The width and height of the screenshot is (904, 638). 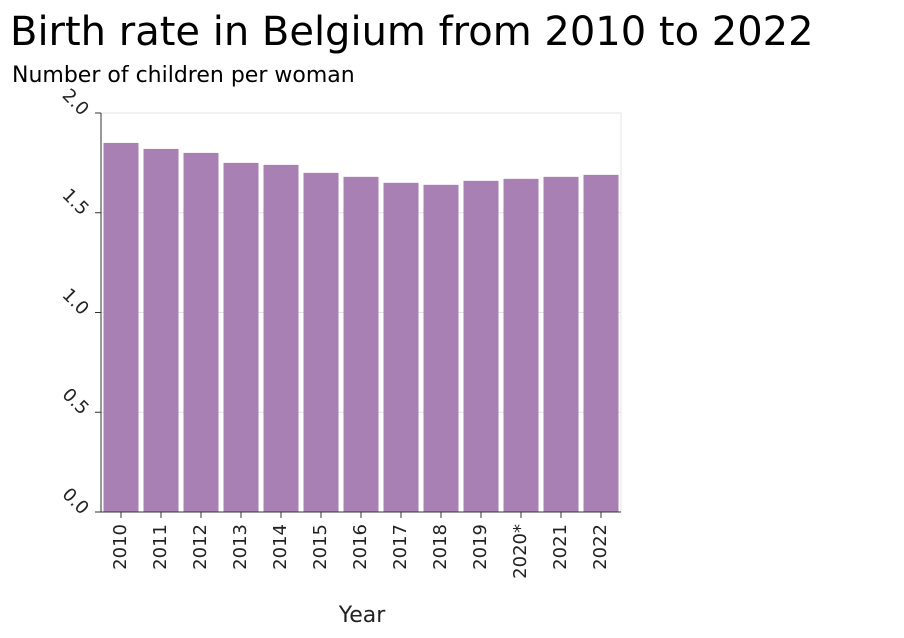 I want to click on x-tick-label: 2021, so click(x=560, y=547).